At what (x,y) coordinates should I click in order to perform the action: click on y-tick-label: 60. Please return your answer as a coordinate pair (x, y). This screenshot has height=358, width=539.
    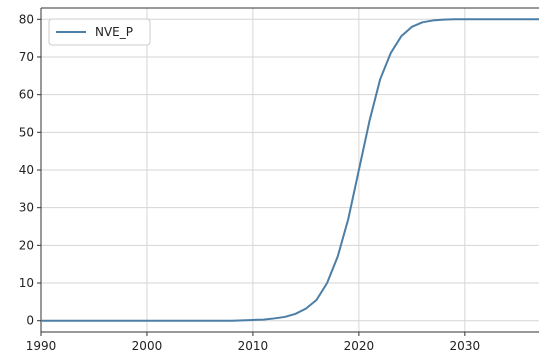
    Looking at the image, I should click on (26, 95).